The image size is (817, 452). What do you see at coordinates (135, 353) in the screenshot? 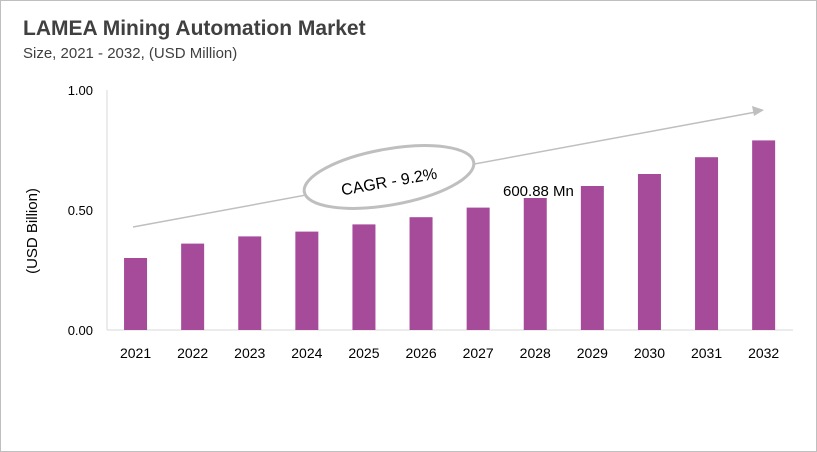
I see `x-tick-label: 2021` at bounding box center [135, 353].